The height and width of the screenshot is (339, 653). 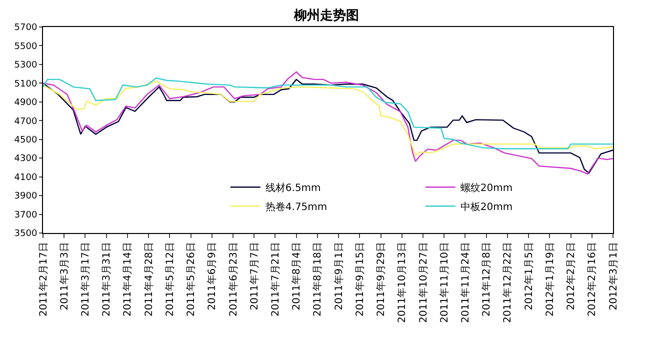 What do you see at coordinates (275, 279) in the screenshot?
I see `x-tick-label: 2011年7月21日` at bounding box center [275, 279].